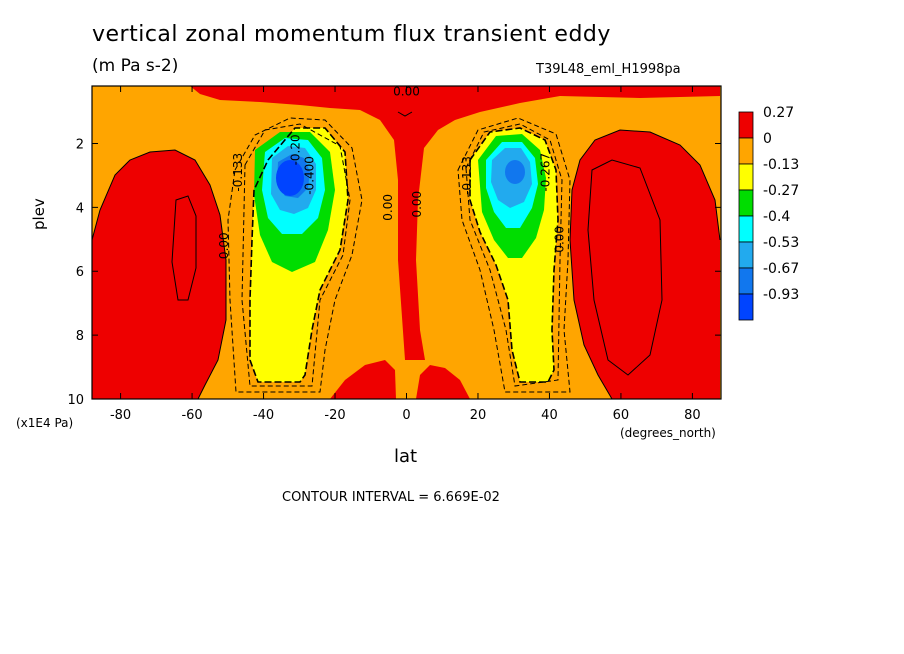 The width and height of the screenshot is (904, 654). Describe the element at coordinates (80, 336) in the screenshot. I see `y-tick-label: 8` at that location.